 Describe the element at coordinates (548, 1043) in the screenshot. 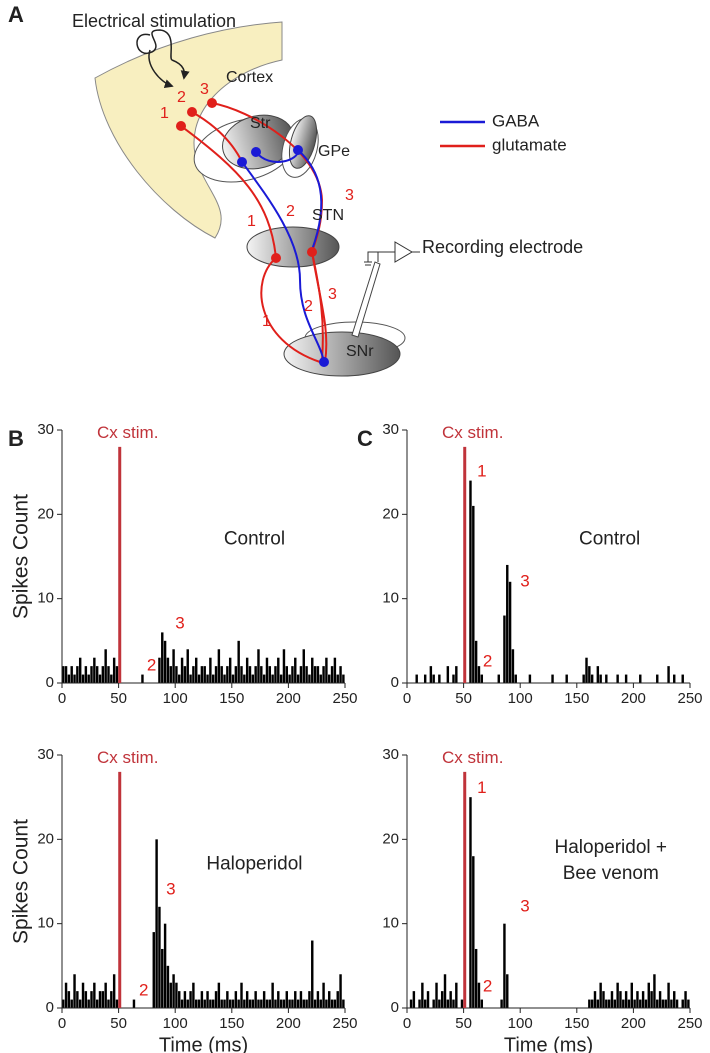

I see `x-axis-label: Time (ms)` at that location.